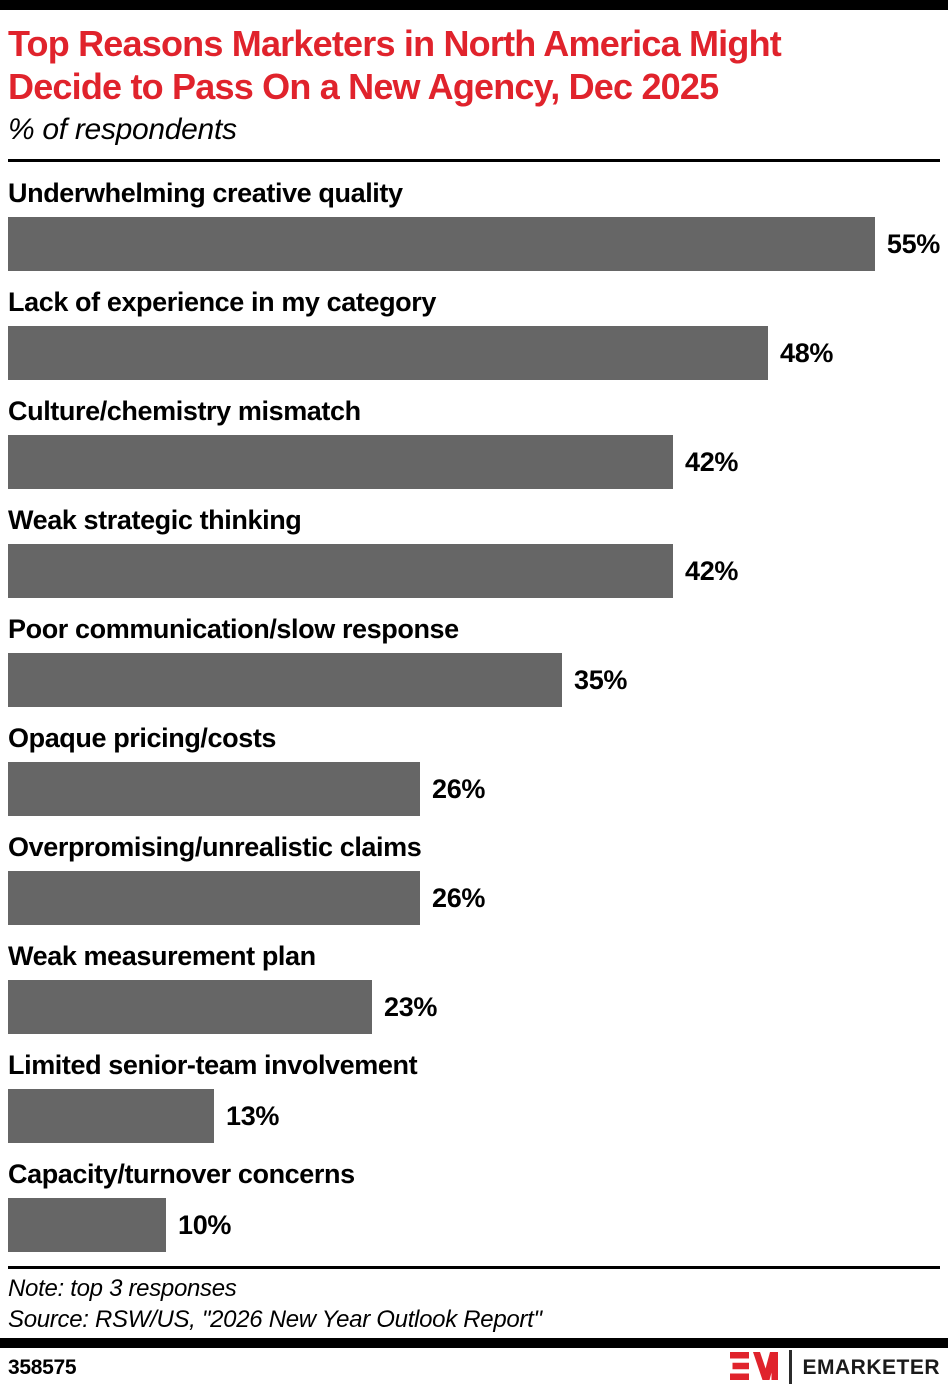  Describe the element at coordinates (122, 1288) in the screenshot. I see `note-text: Note: top 3 responses` at that location.